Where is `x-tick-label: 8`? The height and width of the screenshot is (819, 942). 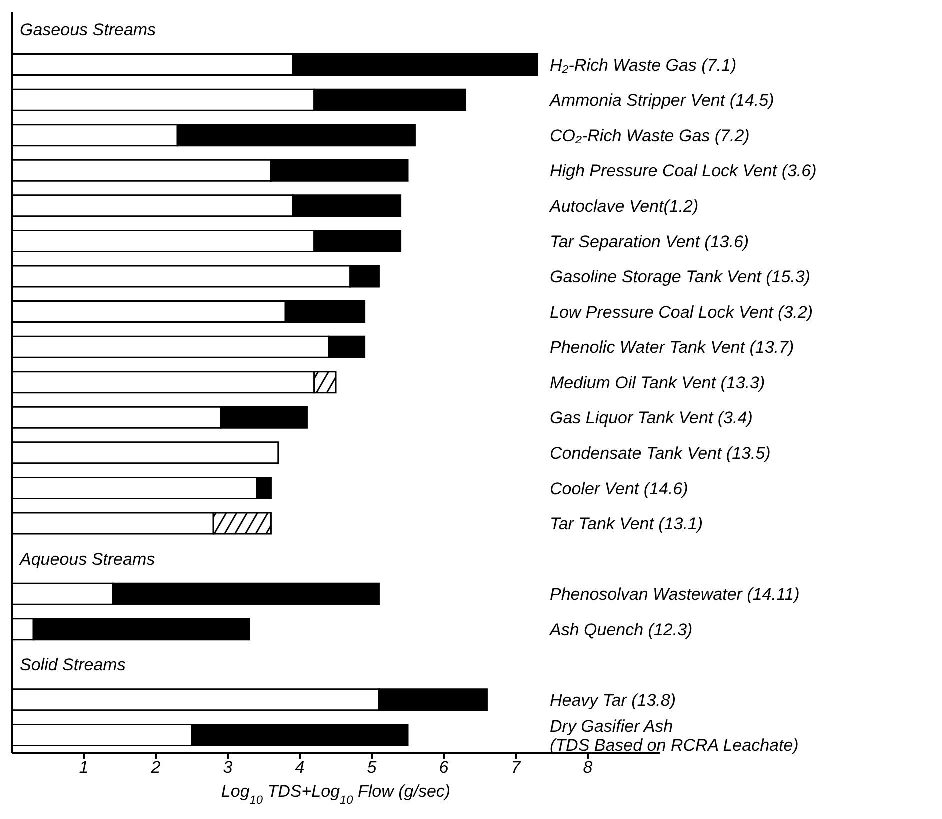 x-tick-label: 8 is located at coordinates (588, 768).